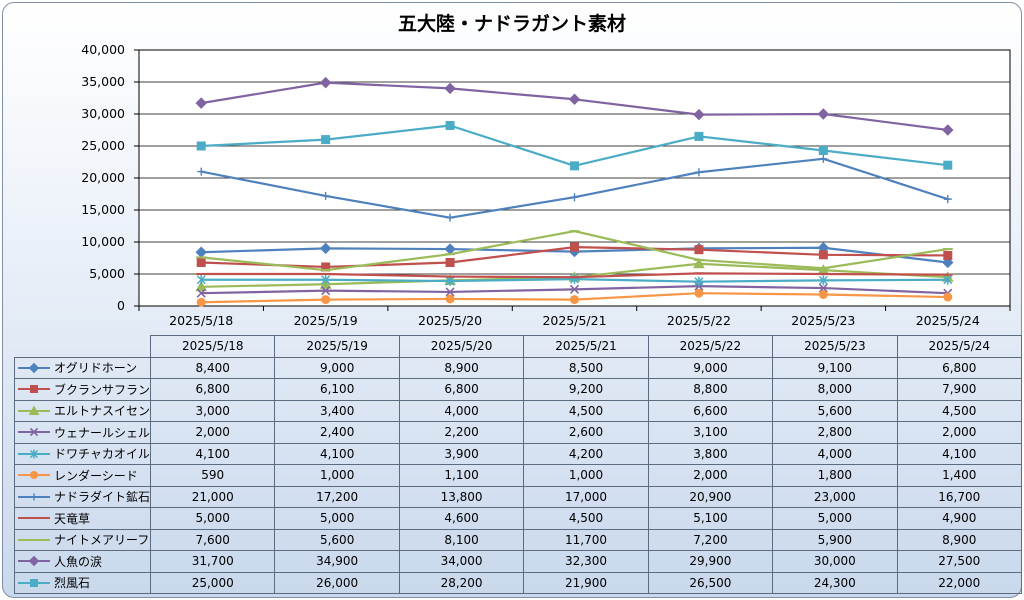 The height and width of the screenshot is (600, 1024). What do you see at coordinates (337, 410) in the screenshot?
I see `table-cell: 3,400` at bounding box center [337, 410].